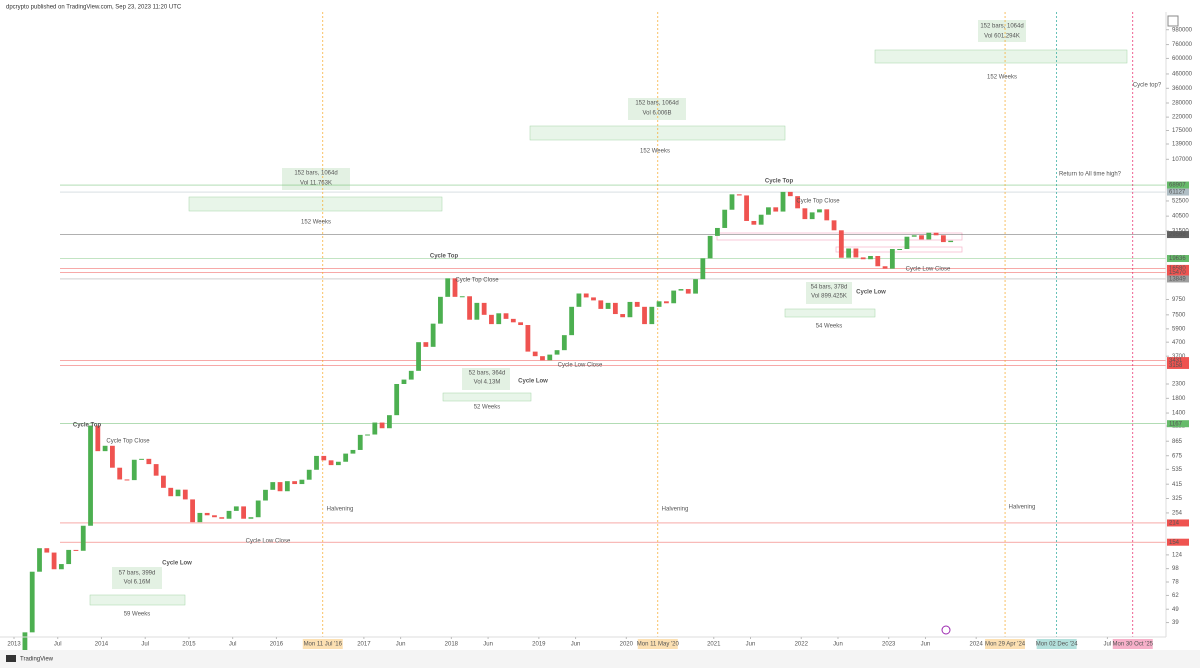  I want to click on y-tick-label: 1800, so click(1179, 399).